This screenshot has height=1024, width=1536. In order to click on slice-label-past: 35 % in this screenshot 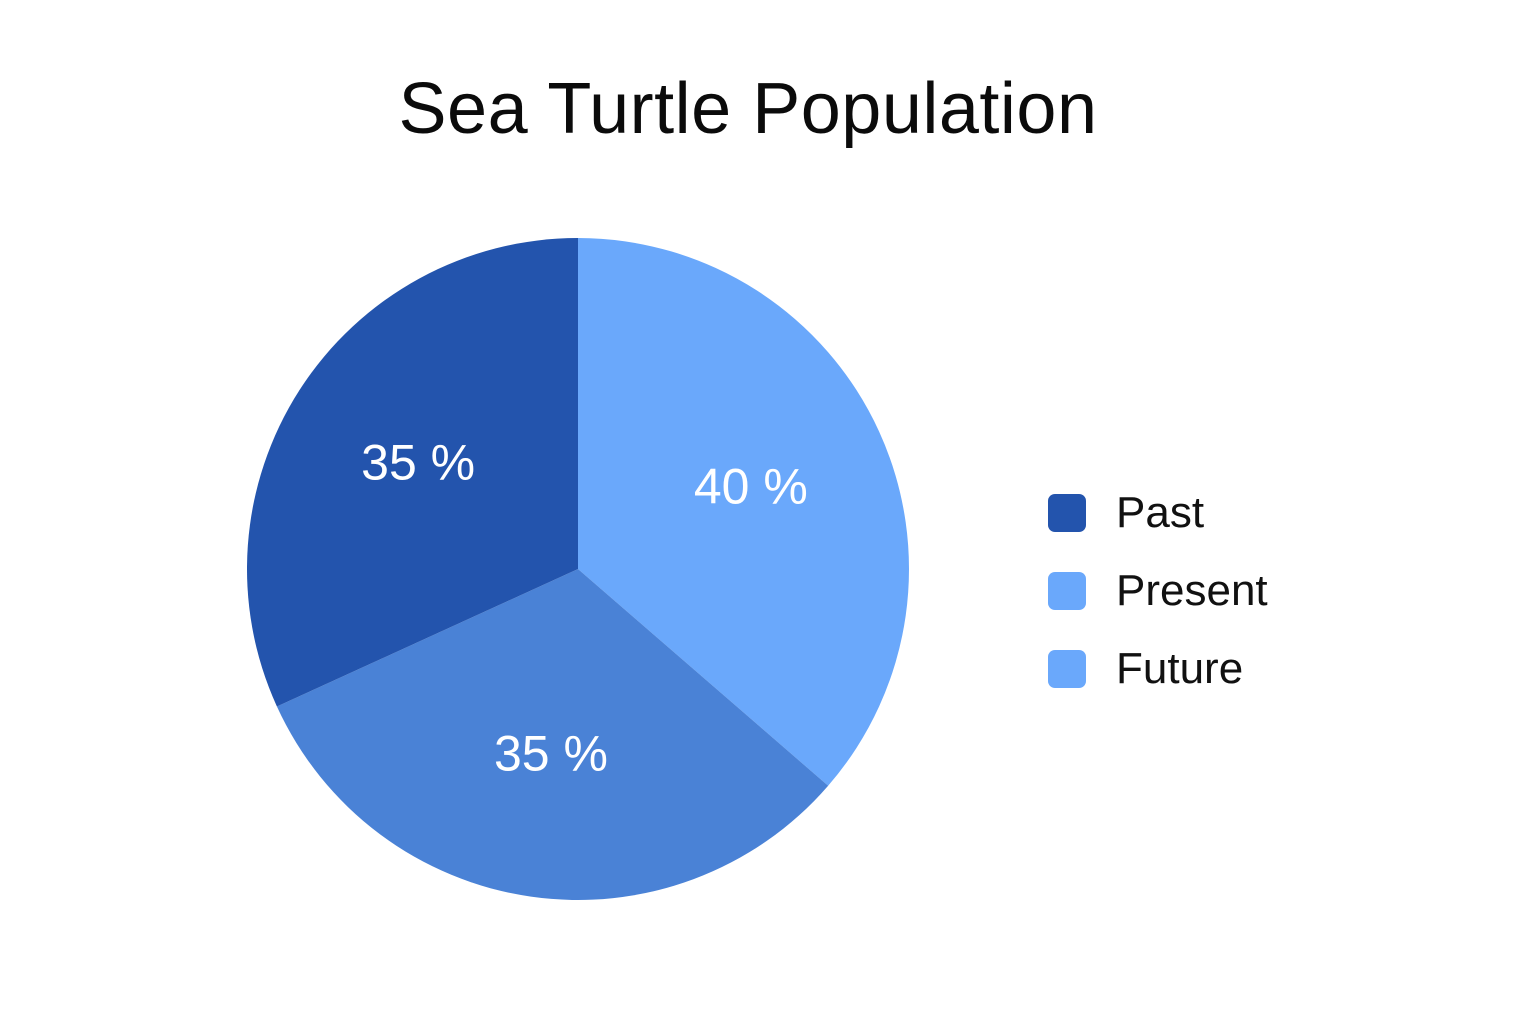, I will do `click(418, 462)`.